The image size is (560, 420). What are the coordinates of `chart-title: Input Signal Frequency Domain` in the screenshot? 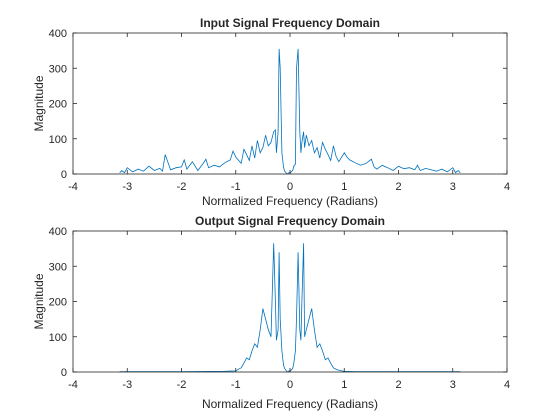 It's located at (290, 23).